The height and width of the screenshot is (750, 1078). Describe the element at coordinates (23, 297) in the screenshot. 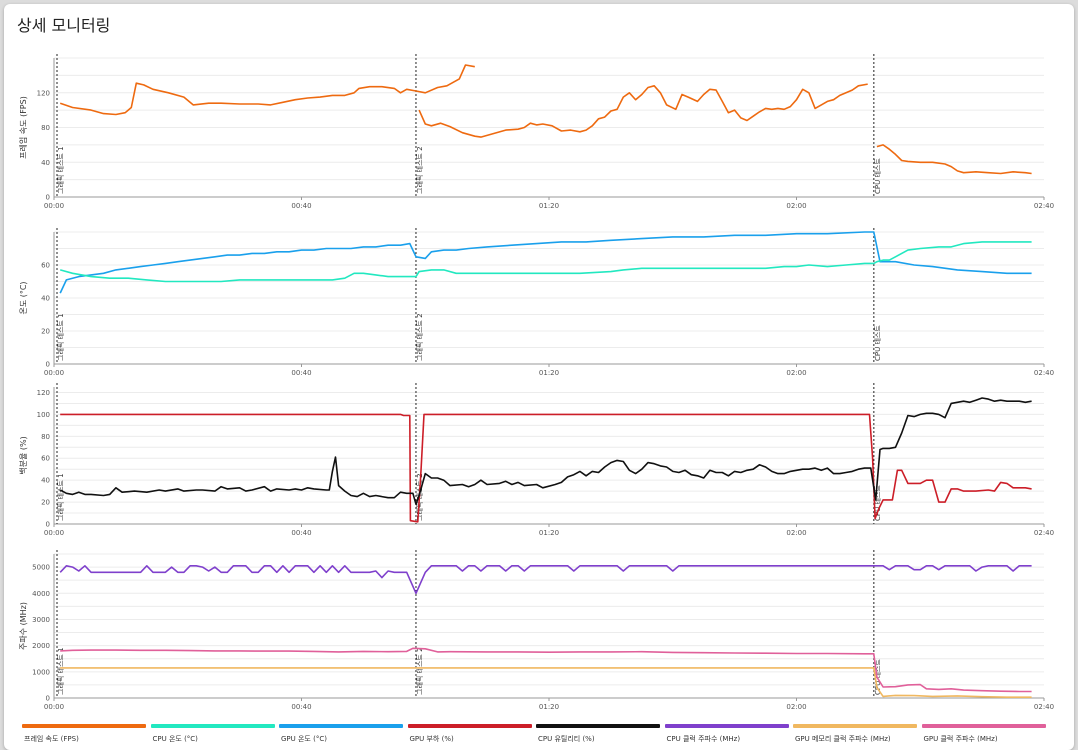

I see `y-axis-label: 온도 (°C)` at that location.